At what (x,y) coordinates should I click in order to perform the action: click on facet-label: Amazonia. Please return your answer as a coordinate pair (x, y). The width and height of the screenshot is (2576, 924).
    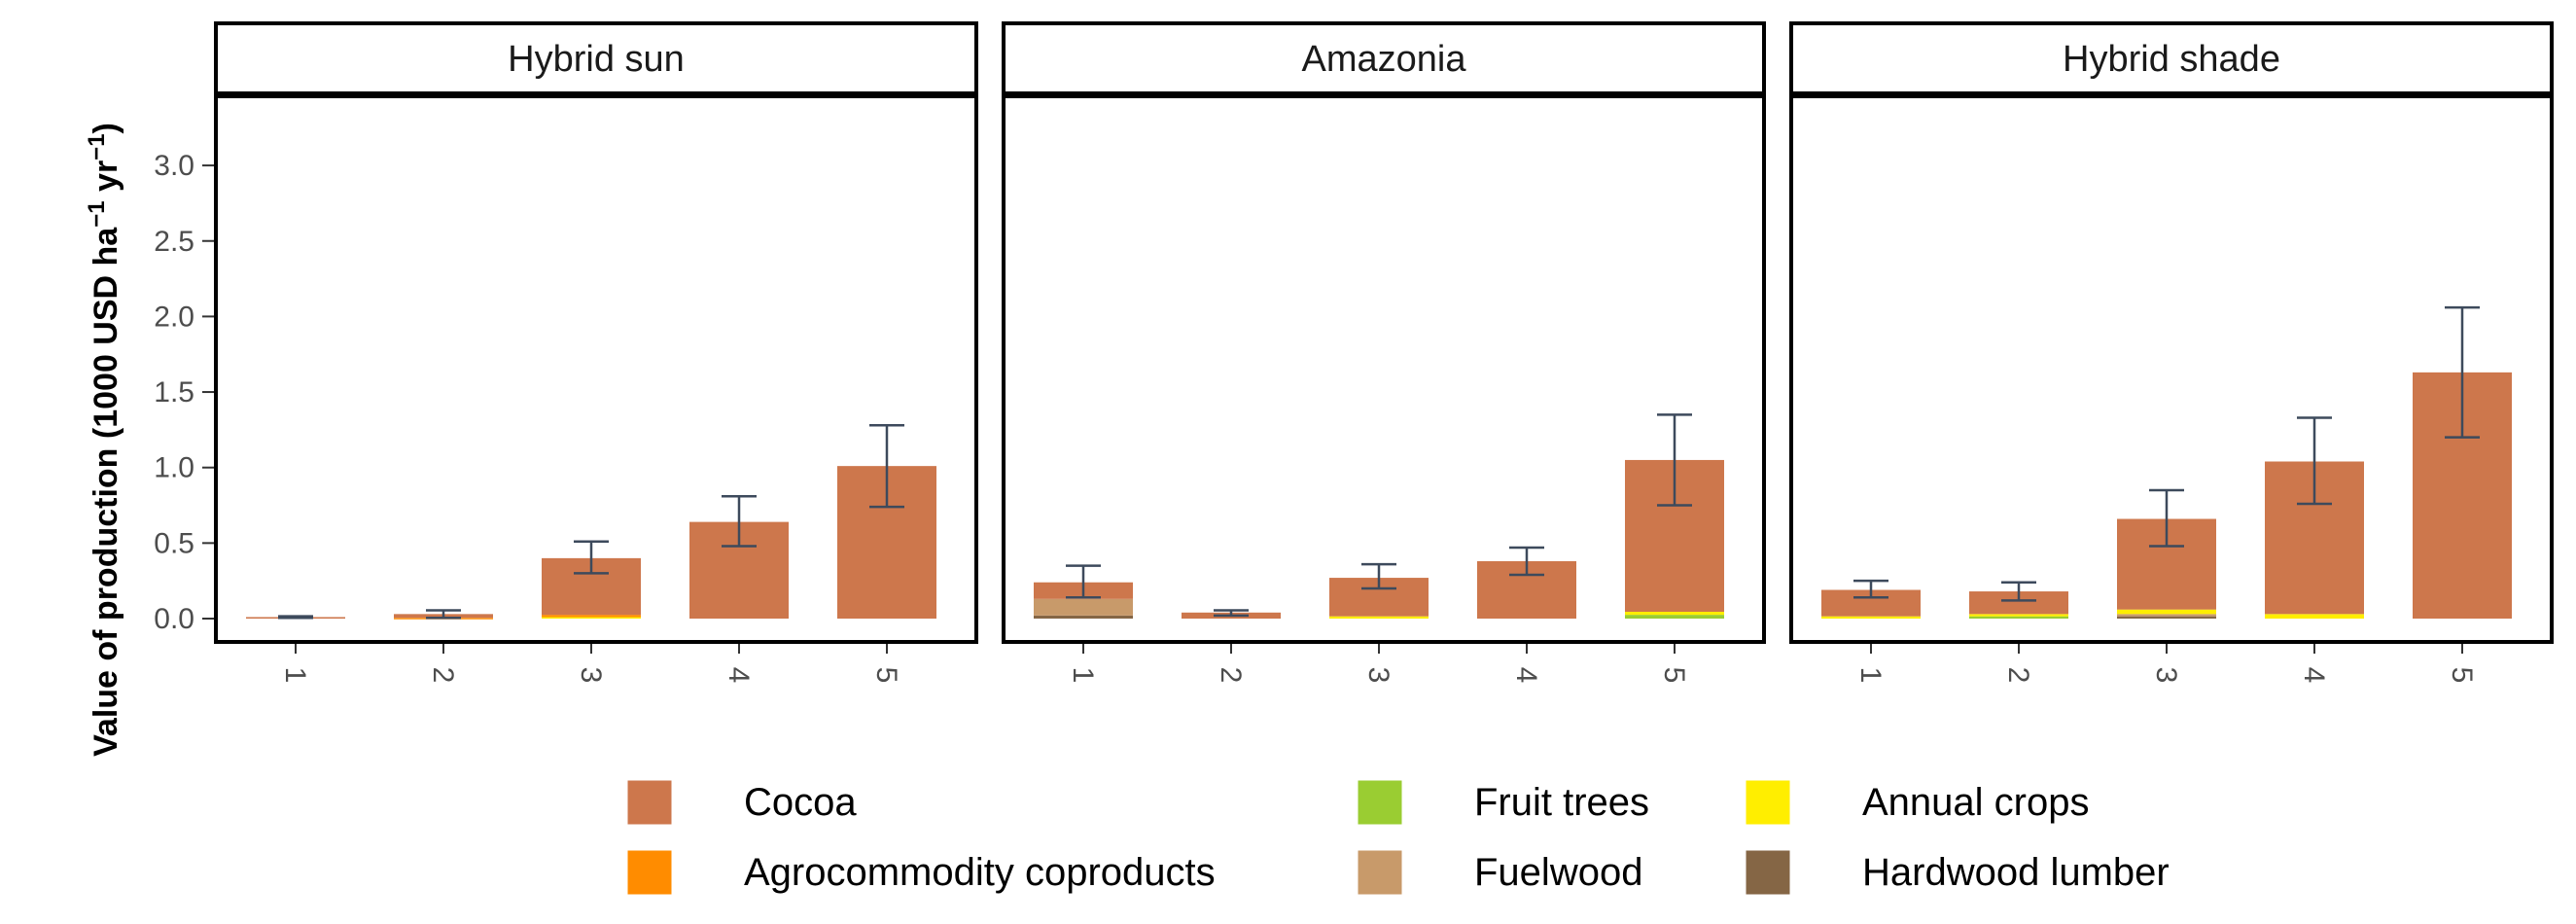
    Looking at the image, I should click on (1385, 60).